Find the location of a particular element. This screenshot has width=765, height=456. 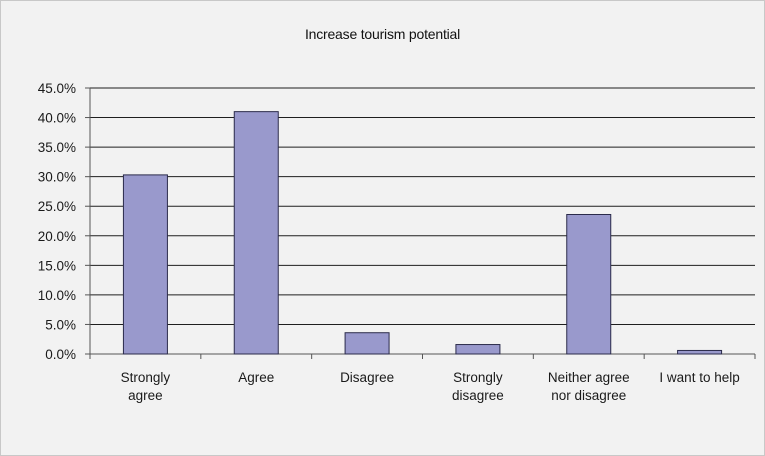

y-tick-label: 30.0% is located at coordinates (57, 177).